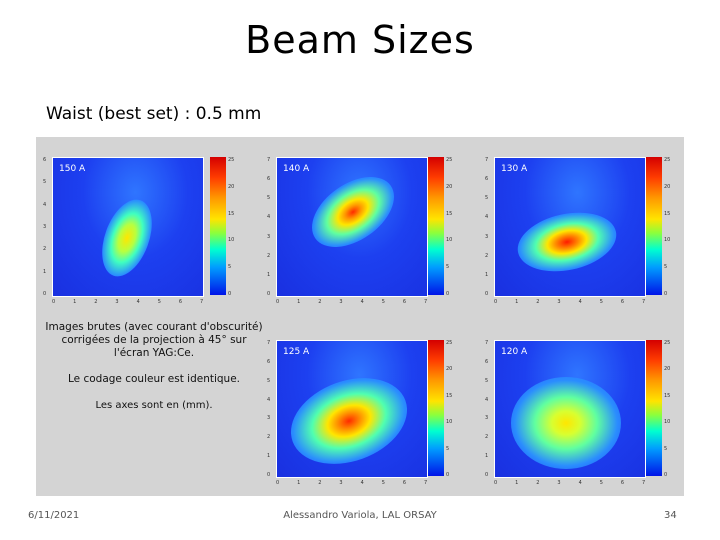 The height and width of the screenshot is (540, 720). I want to click on beam-image: 125 A, so click(352, 409).